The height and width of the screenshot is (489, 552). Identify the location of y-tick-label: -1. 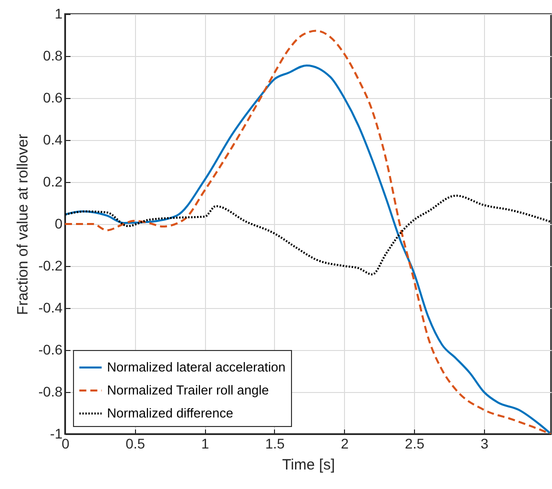
(56, 434).